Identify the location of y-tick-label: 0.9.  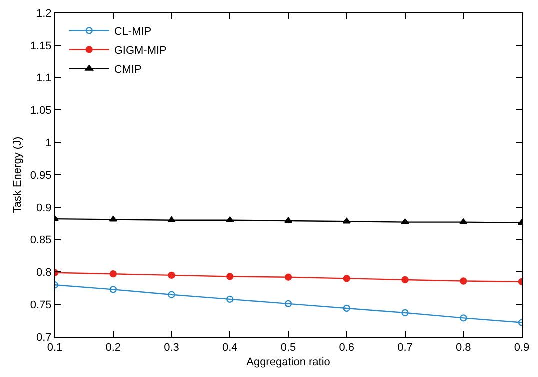
(44, 208).